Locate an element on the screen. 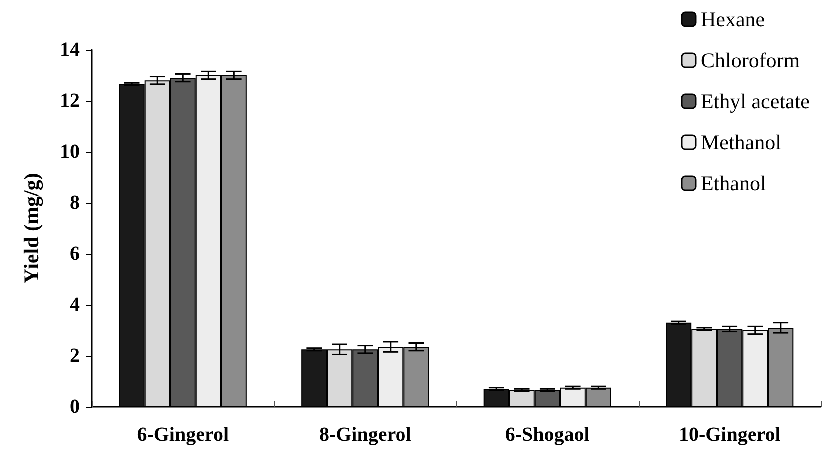  y-tick-label: 10 is located at coordinates (70, 152).